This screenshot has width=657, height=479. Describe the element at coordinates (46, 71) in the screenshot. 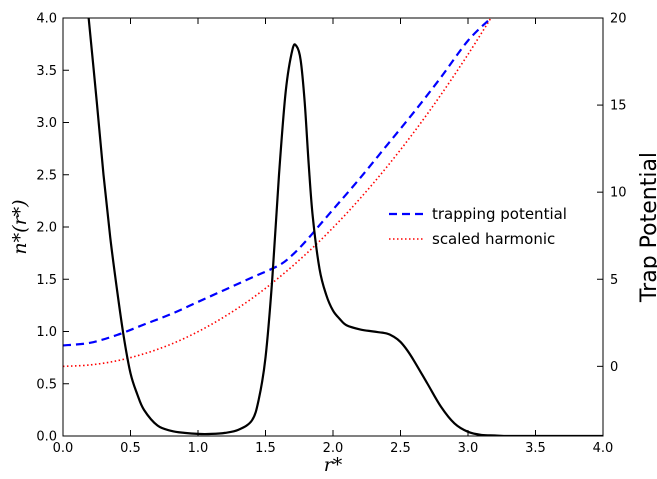

I see `y-left-tick-label: 3.5` at that location.